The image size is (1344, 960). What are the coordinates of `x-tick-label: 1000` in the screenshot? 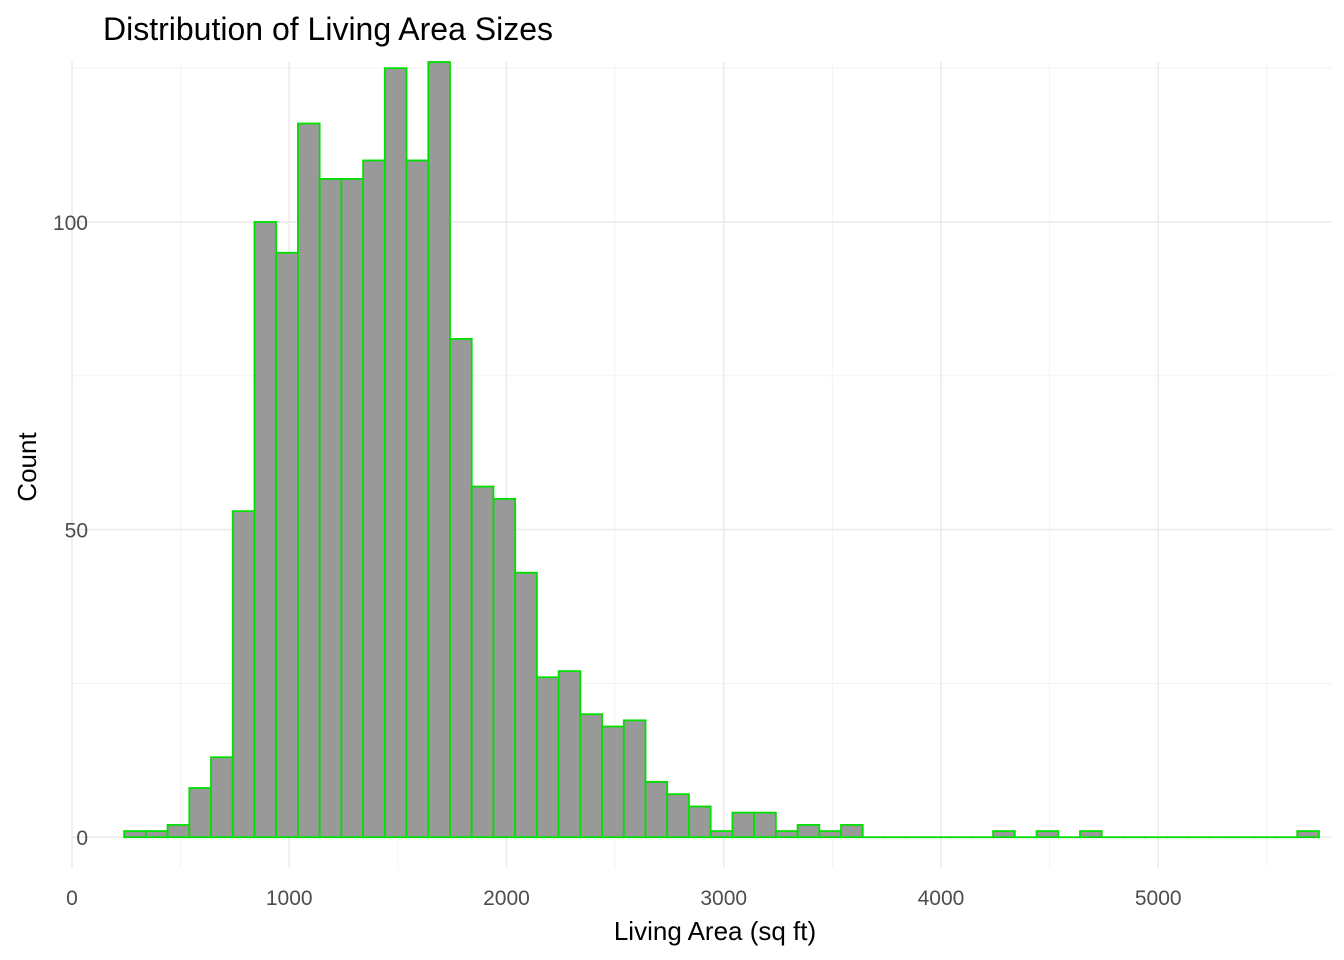 It's located at (289, 898).